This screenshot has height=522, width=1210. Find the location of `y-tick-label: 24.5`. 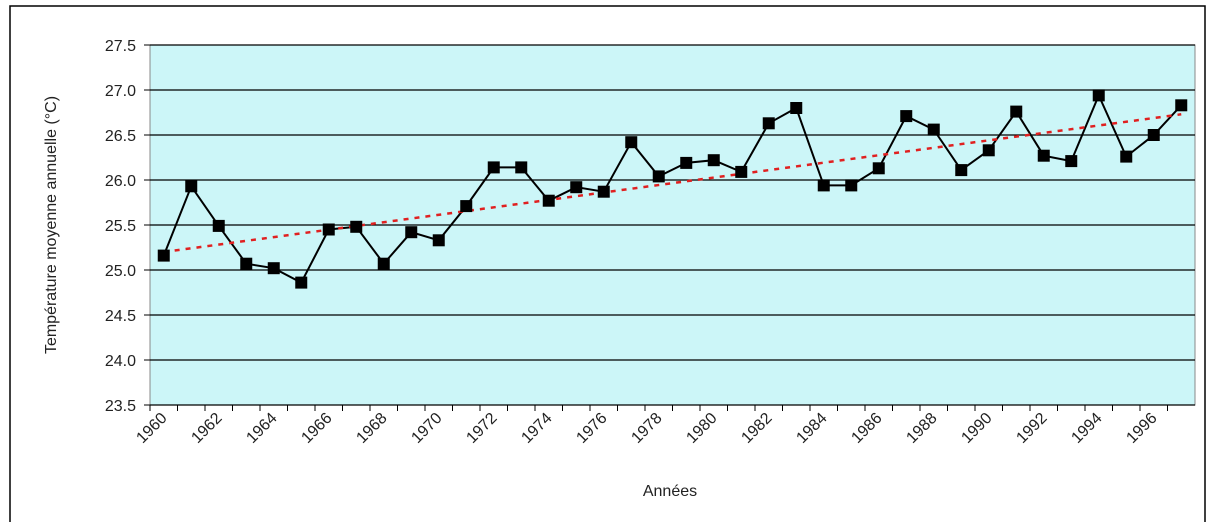

y-tick-label: 24.5 is located at coordinates (120, 316).